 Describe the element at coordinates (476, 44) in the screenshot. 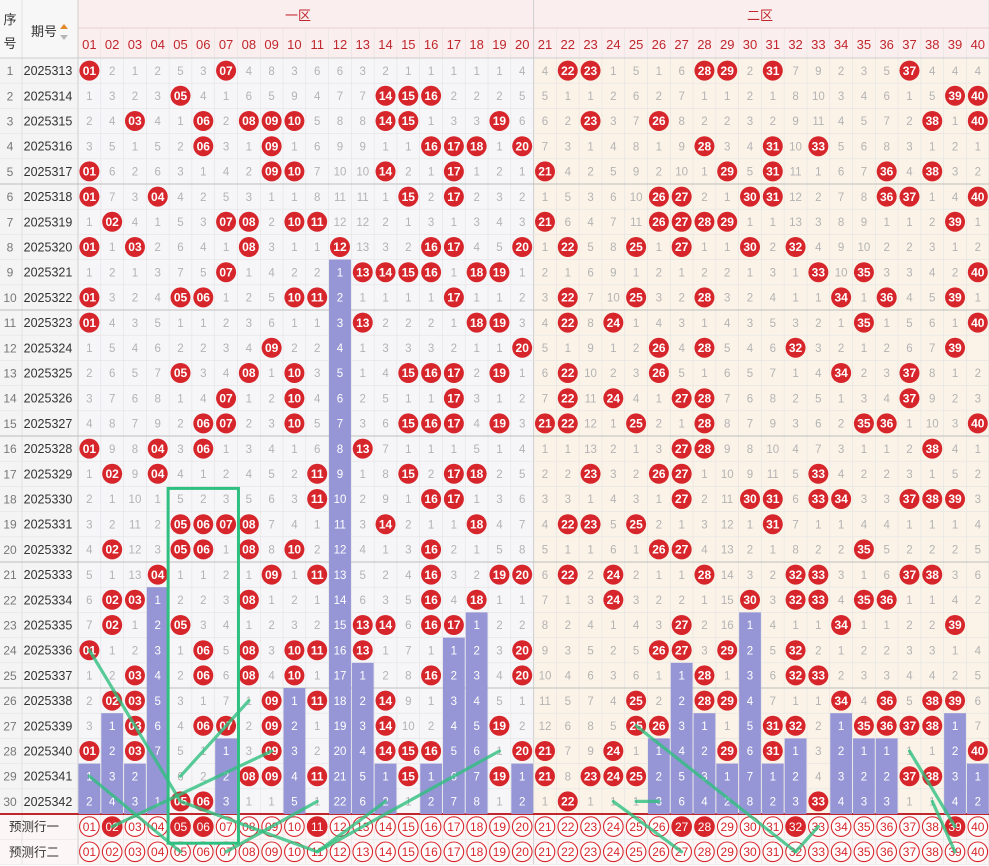

I see `col-header-18: 18` at that location.